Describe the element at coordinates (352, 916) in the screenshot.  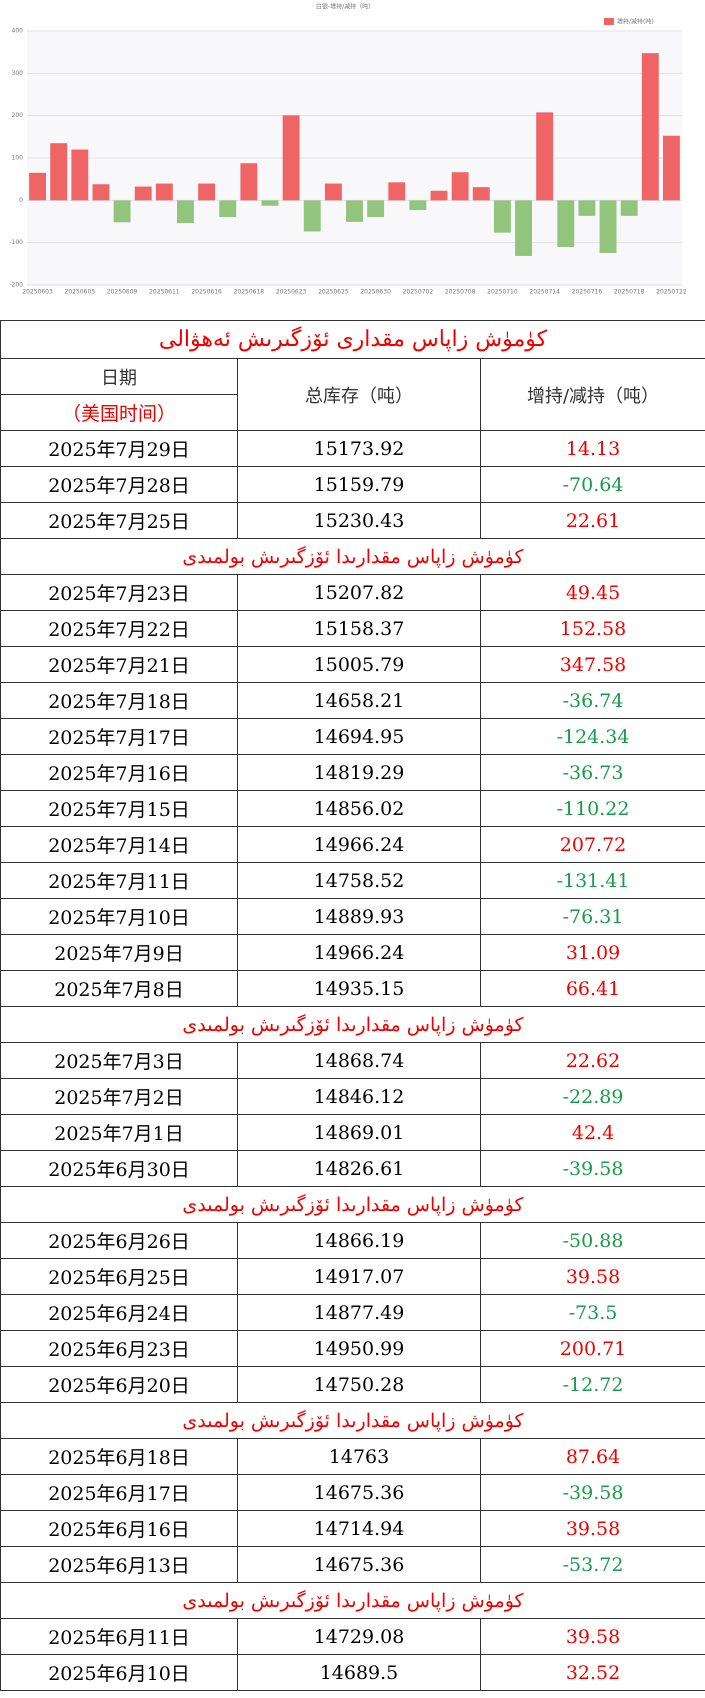
I see `table-row: 2025年7月10日 14889.93 -76.31` at that location.